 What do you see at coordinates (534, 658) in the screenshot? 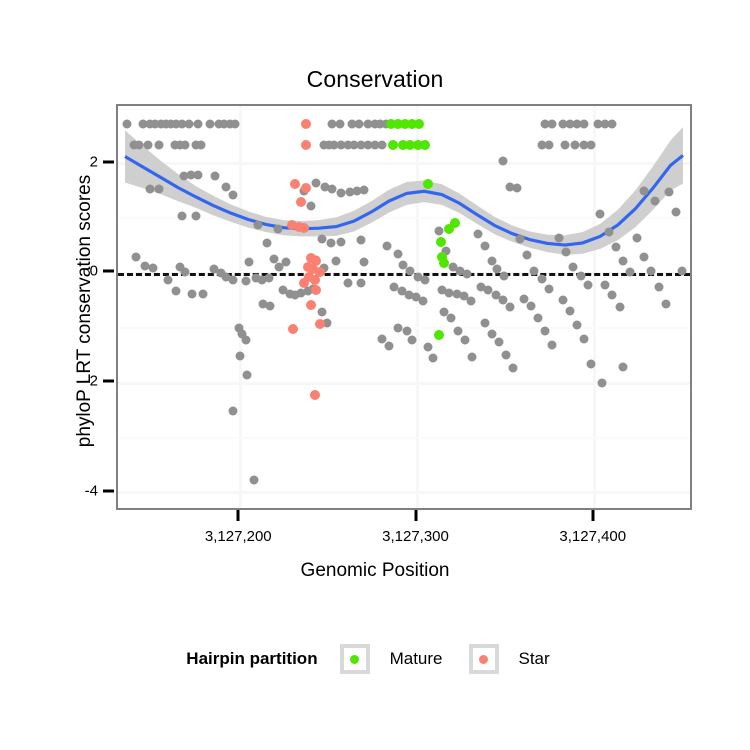
I see `legend-label-star: Star` at bounding box center [534, 658].